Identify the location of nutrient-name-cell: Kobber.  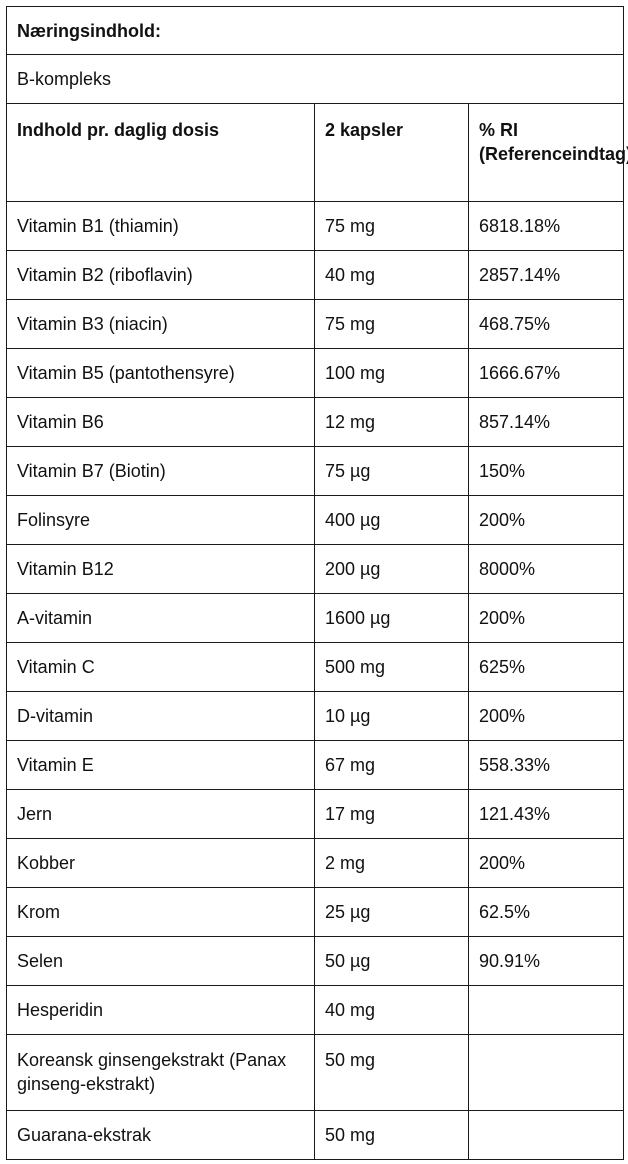
(160, 863).